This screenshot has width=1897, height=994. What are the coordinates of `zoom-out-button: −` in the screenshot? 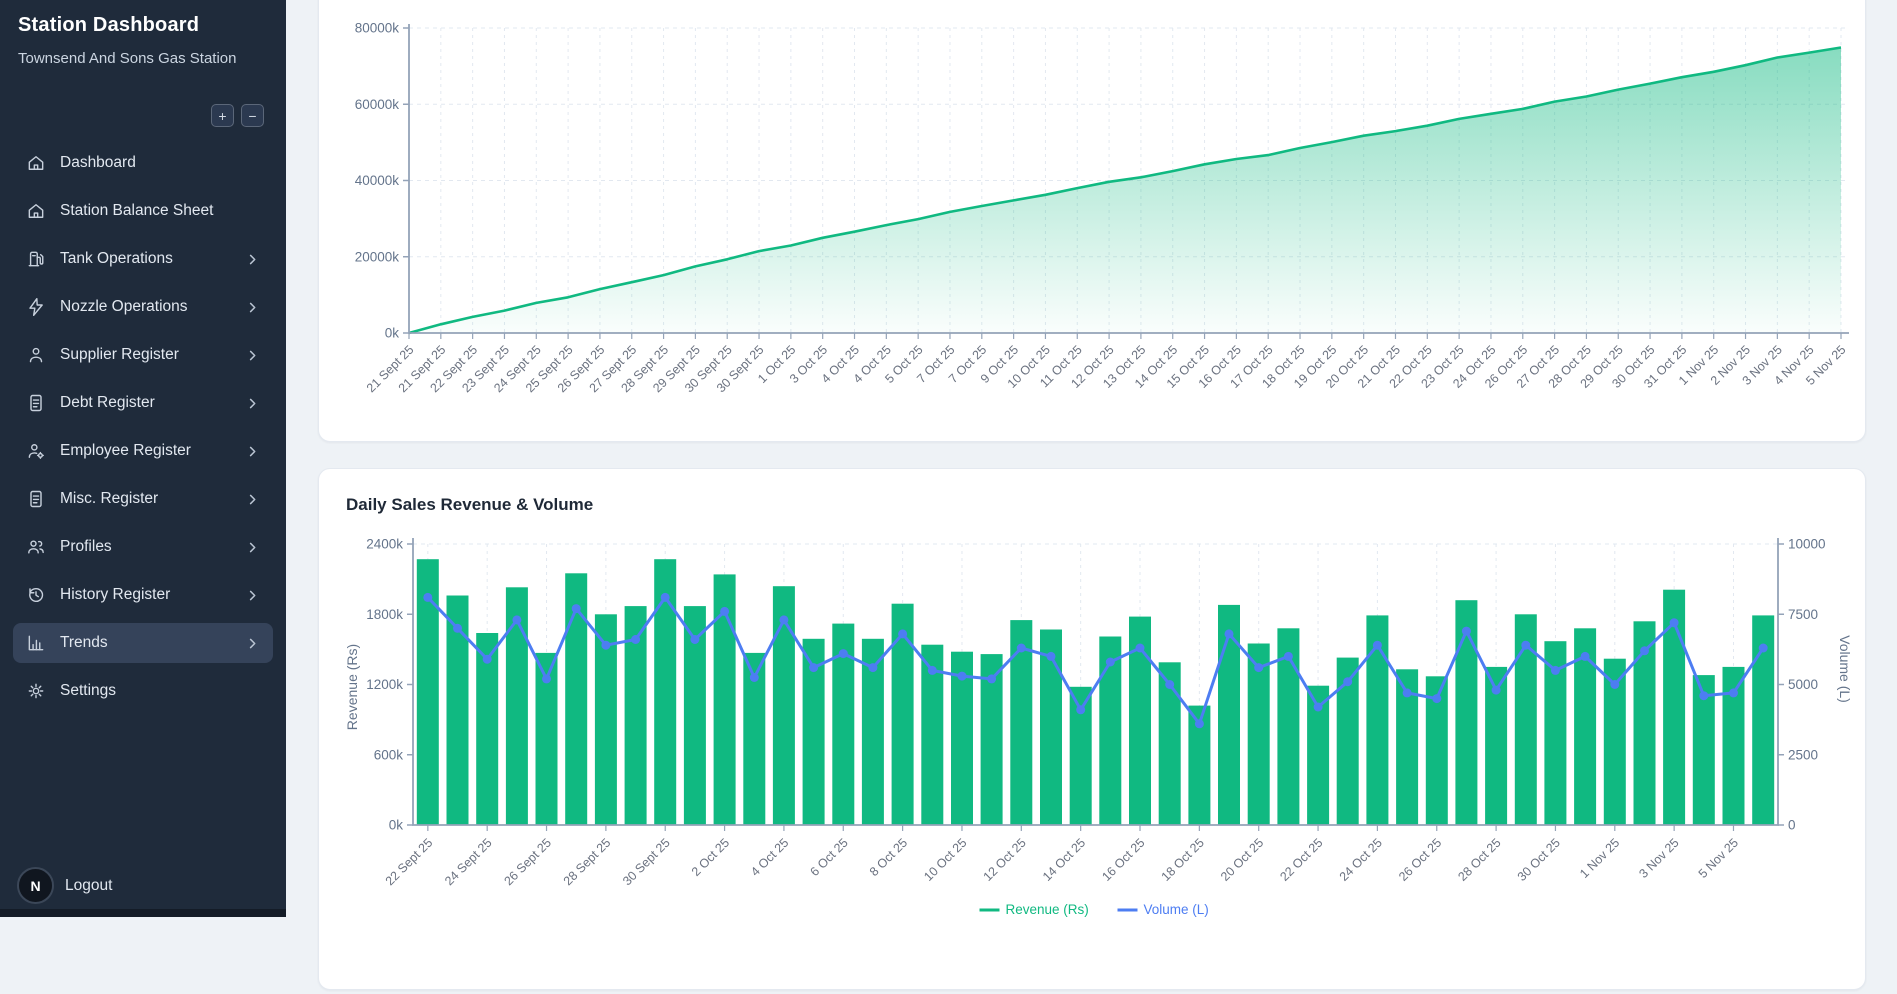 It's located at (252, 115).